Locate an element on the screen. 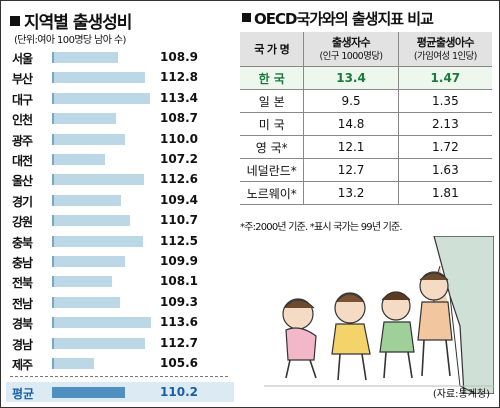 The width and height of the screenshot is (500, 408). cell-births: 12.1 is located at coordinates (351, 147).